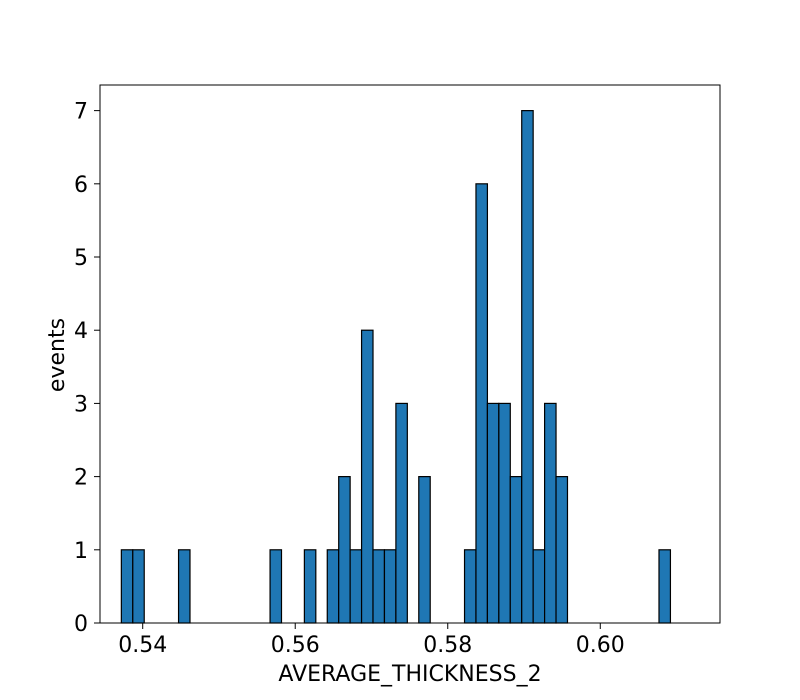 The width and height of the screenshot is (800, 700). What do you see at coordinates (81, 624) in the screenshot?
I see `y-tick-label: 0` at bounding box center [81, 624].